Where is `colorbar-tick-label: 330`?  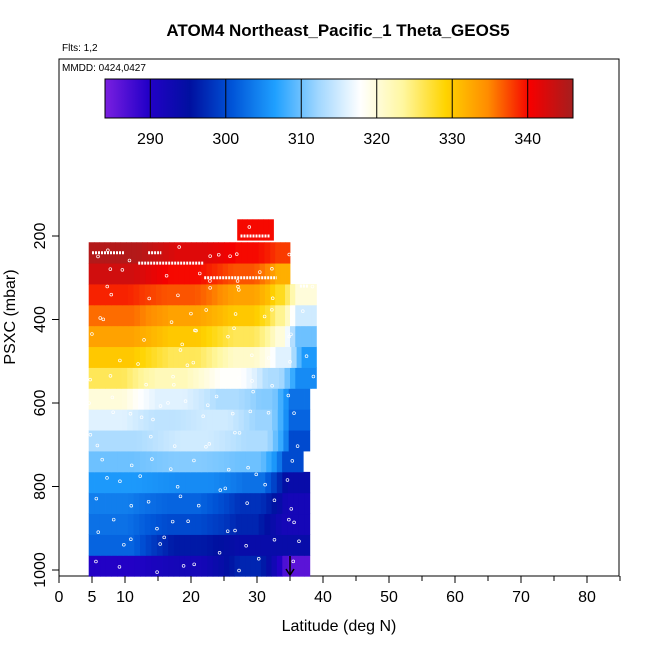 colorbar-tick-label: 330 is located at coordinates (452, 139).